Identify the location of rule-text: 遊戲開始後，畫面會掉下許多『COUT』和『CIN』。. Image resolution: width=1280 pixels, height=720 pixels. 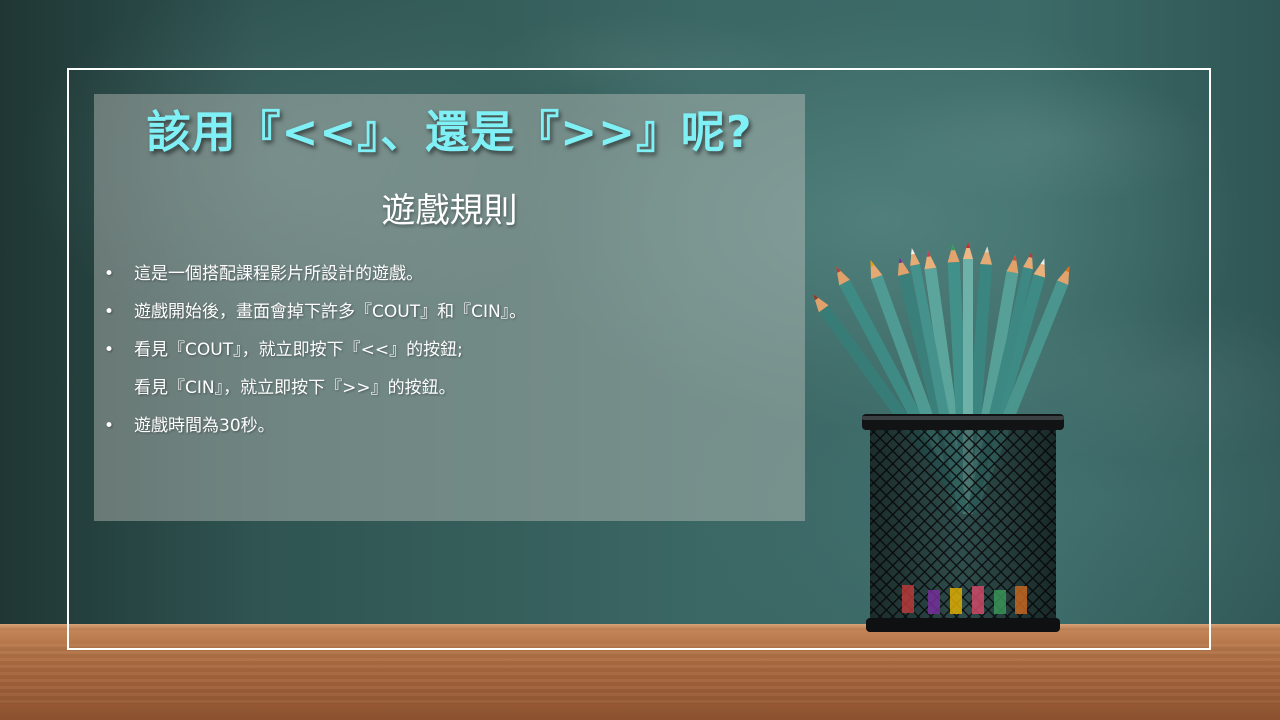
(330, 312).